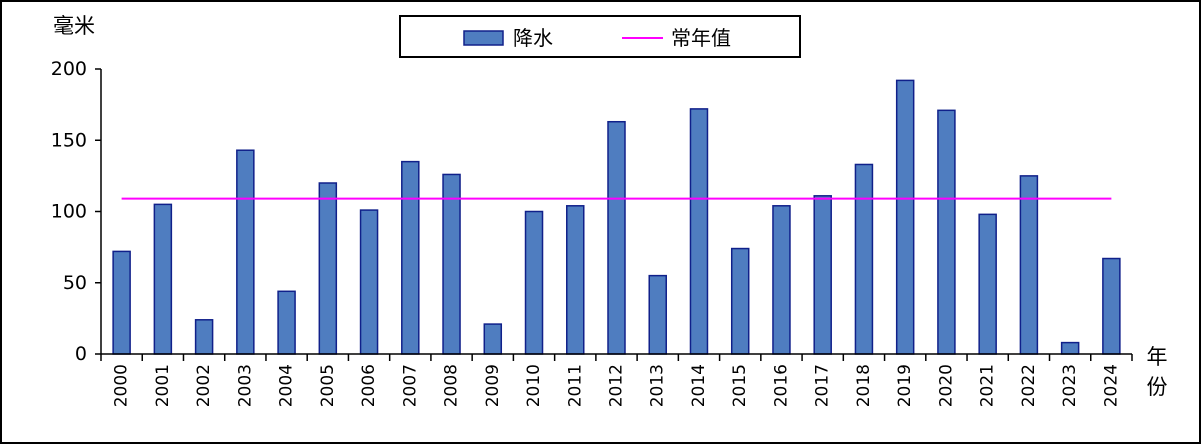 The image size is (1202, 445). What do you see at coordinates (81, 354) in the screenshot?
I see `y-tick-label-0: 0` at bounding box center [81, 354].